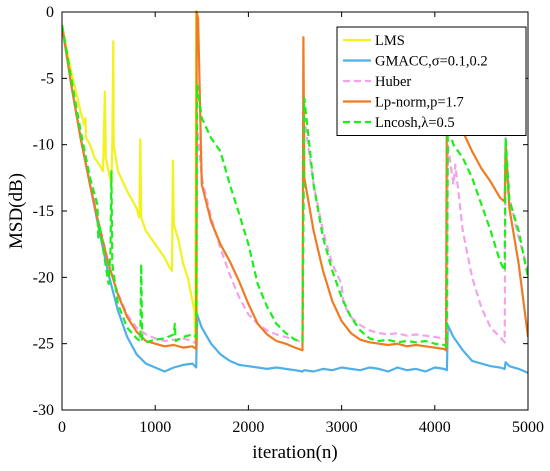  Describe the element at coordinates (50, 12) in the screenshot. I see `y-tick-label: 0` at that location.